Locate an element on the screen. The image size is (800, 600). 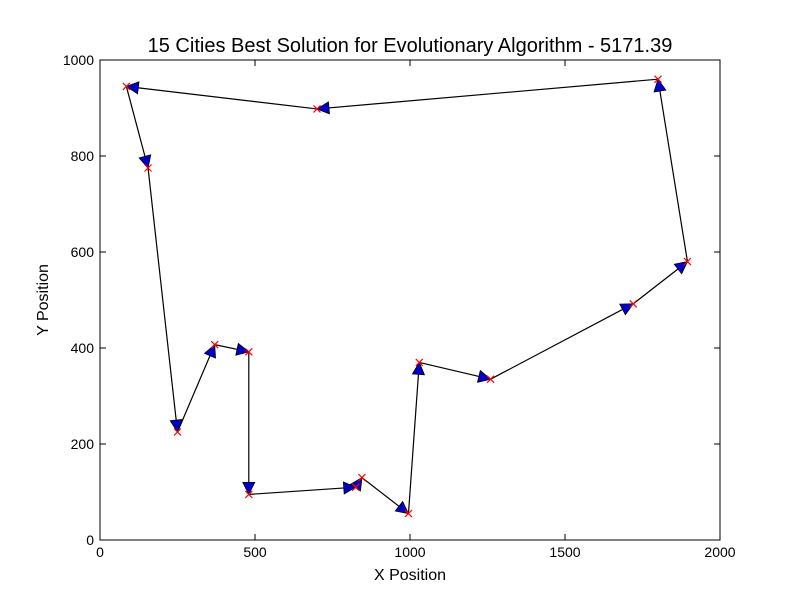
y-tick-label: 800 is located at coordinates (83, 156).